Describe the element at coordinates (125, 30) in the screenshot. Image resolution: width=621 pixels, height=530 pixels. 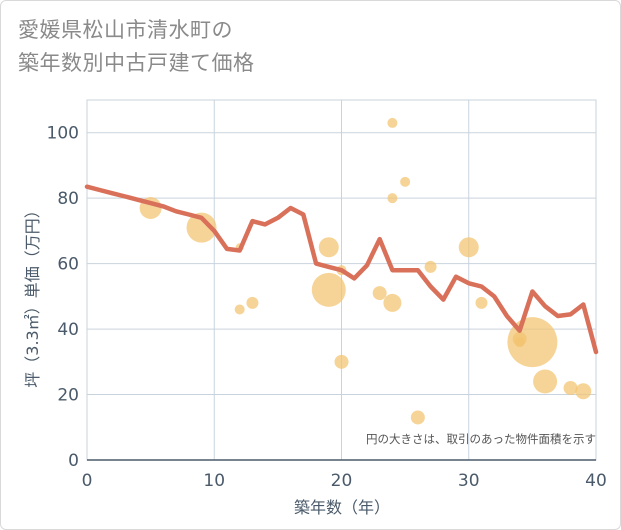
I see `chart-title-line1: 愛媛県松山市清水町の` at that location.